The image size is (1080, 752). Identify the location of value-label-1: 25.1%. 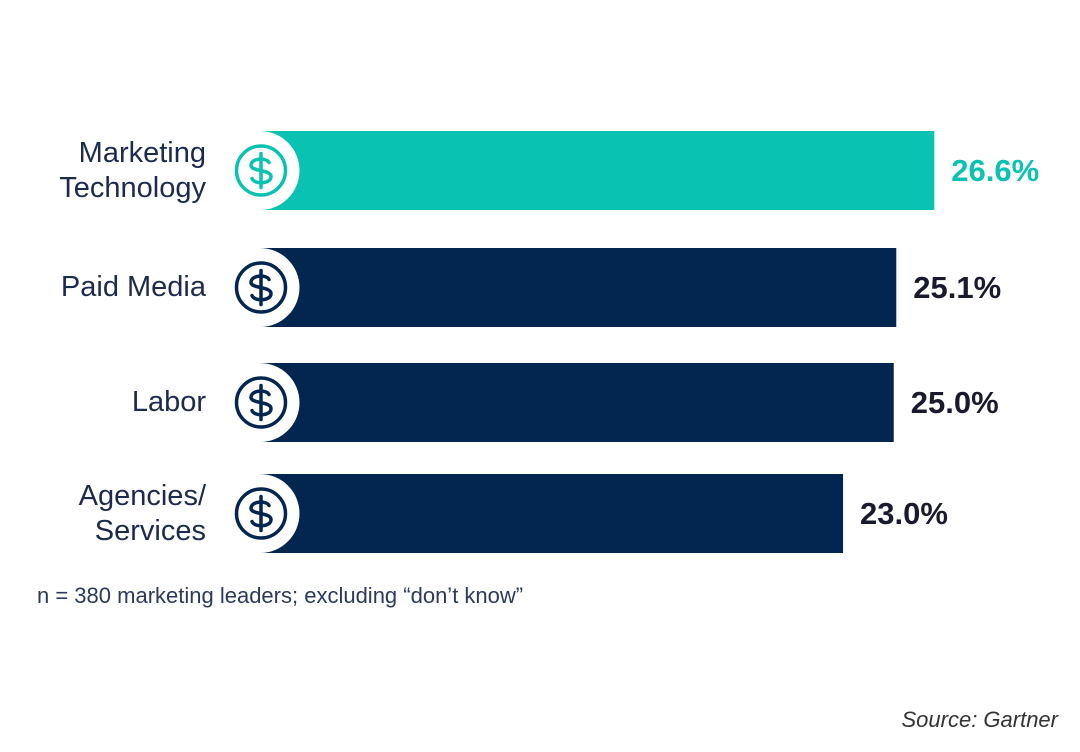
(957, 287).